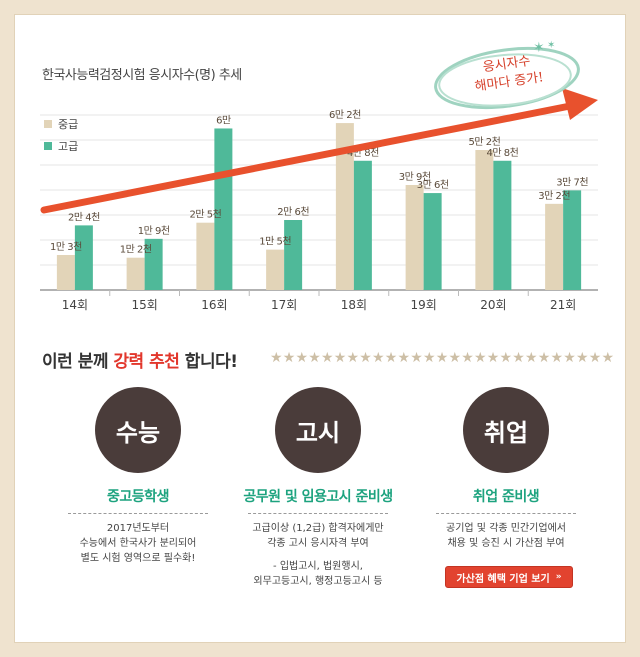  What do you see at coordinates (146, 362) in the screenshot?
I see `recommend-highlight: 강력 추천` at bounding box center [146, 362].